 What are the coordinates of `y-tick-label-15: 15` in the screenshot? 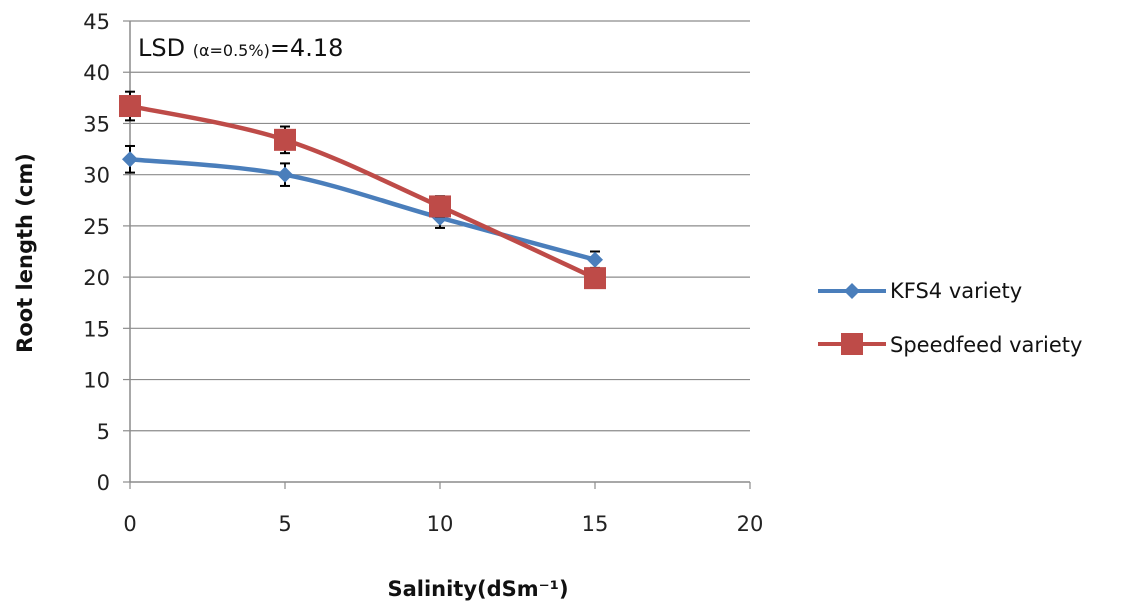 It's located at (96, 329).